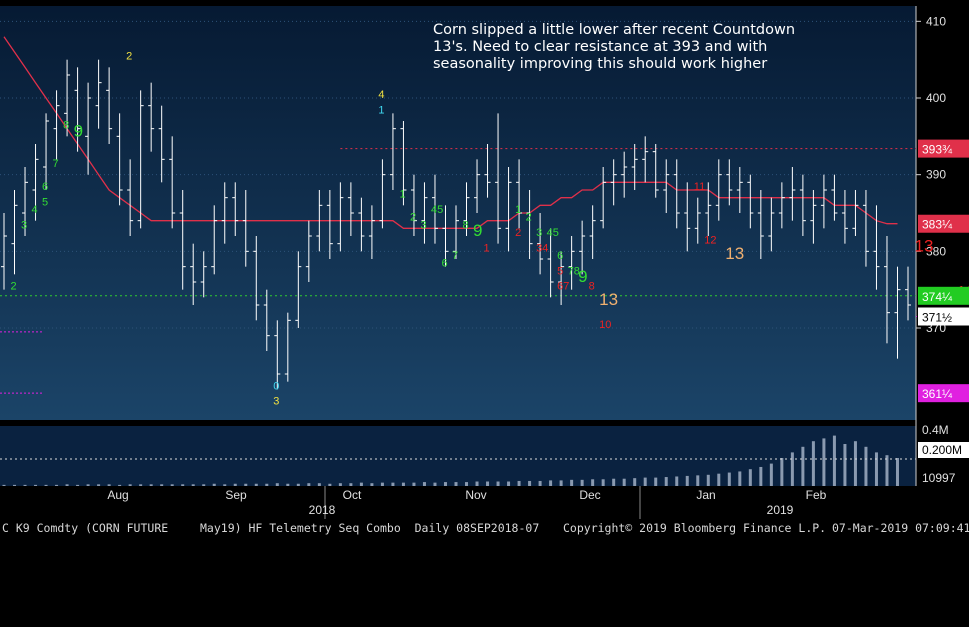 The width and height of the screenshot is (969, 627). Describe the element at coordinates (943, 148) in the screenshot. I see `price-tag: 393¾` at that location.